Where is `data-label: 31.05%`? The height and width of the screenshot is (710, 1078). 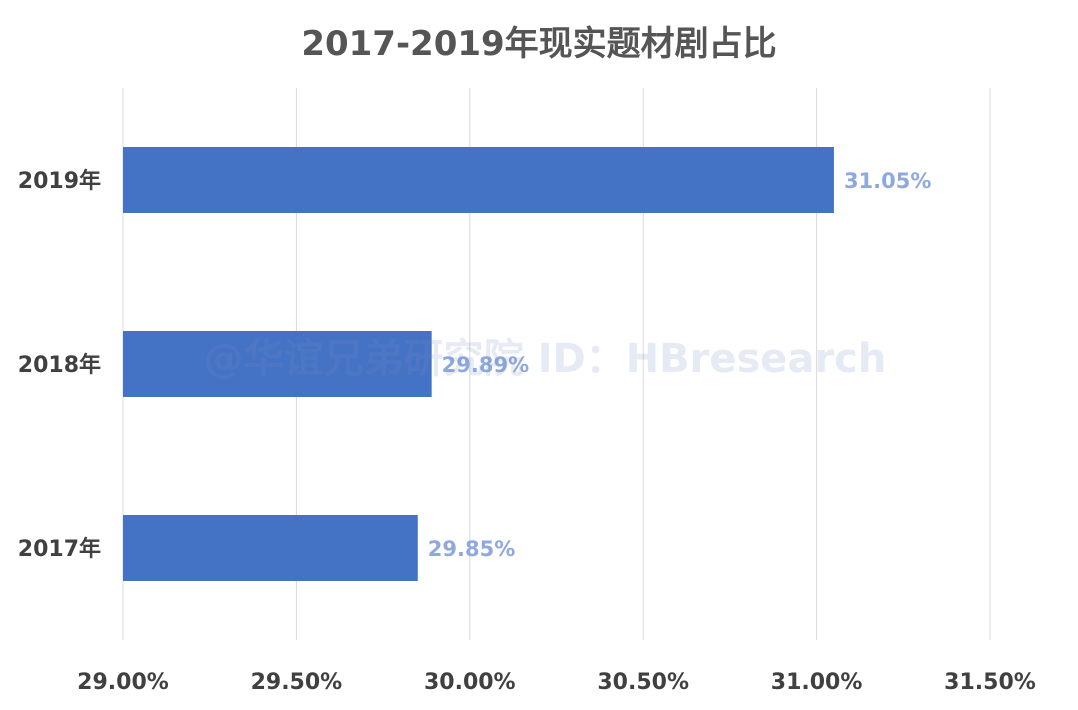
data-label: 31.05% is located at coordinates (887, 181).